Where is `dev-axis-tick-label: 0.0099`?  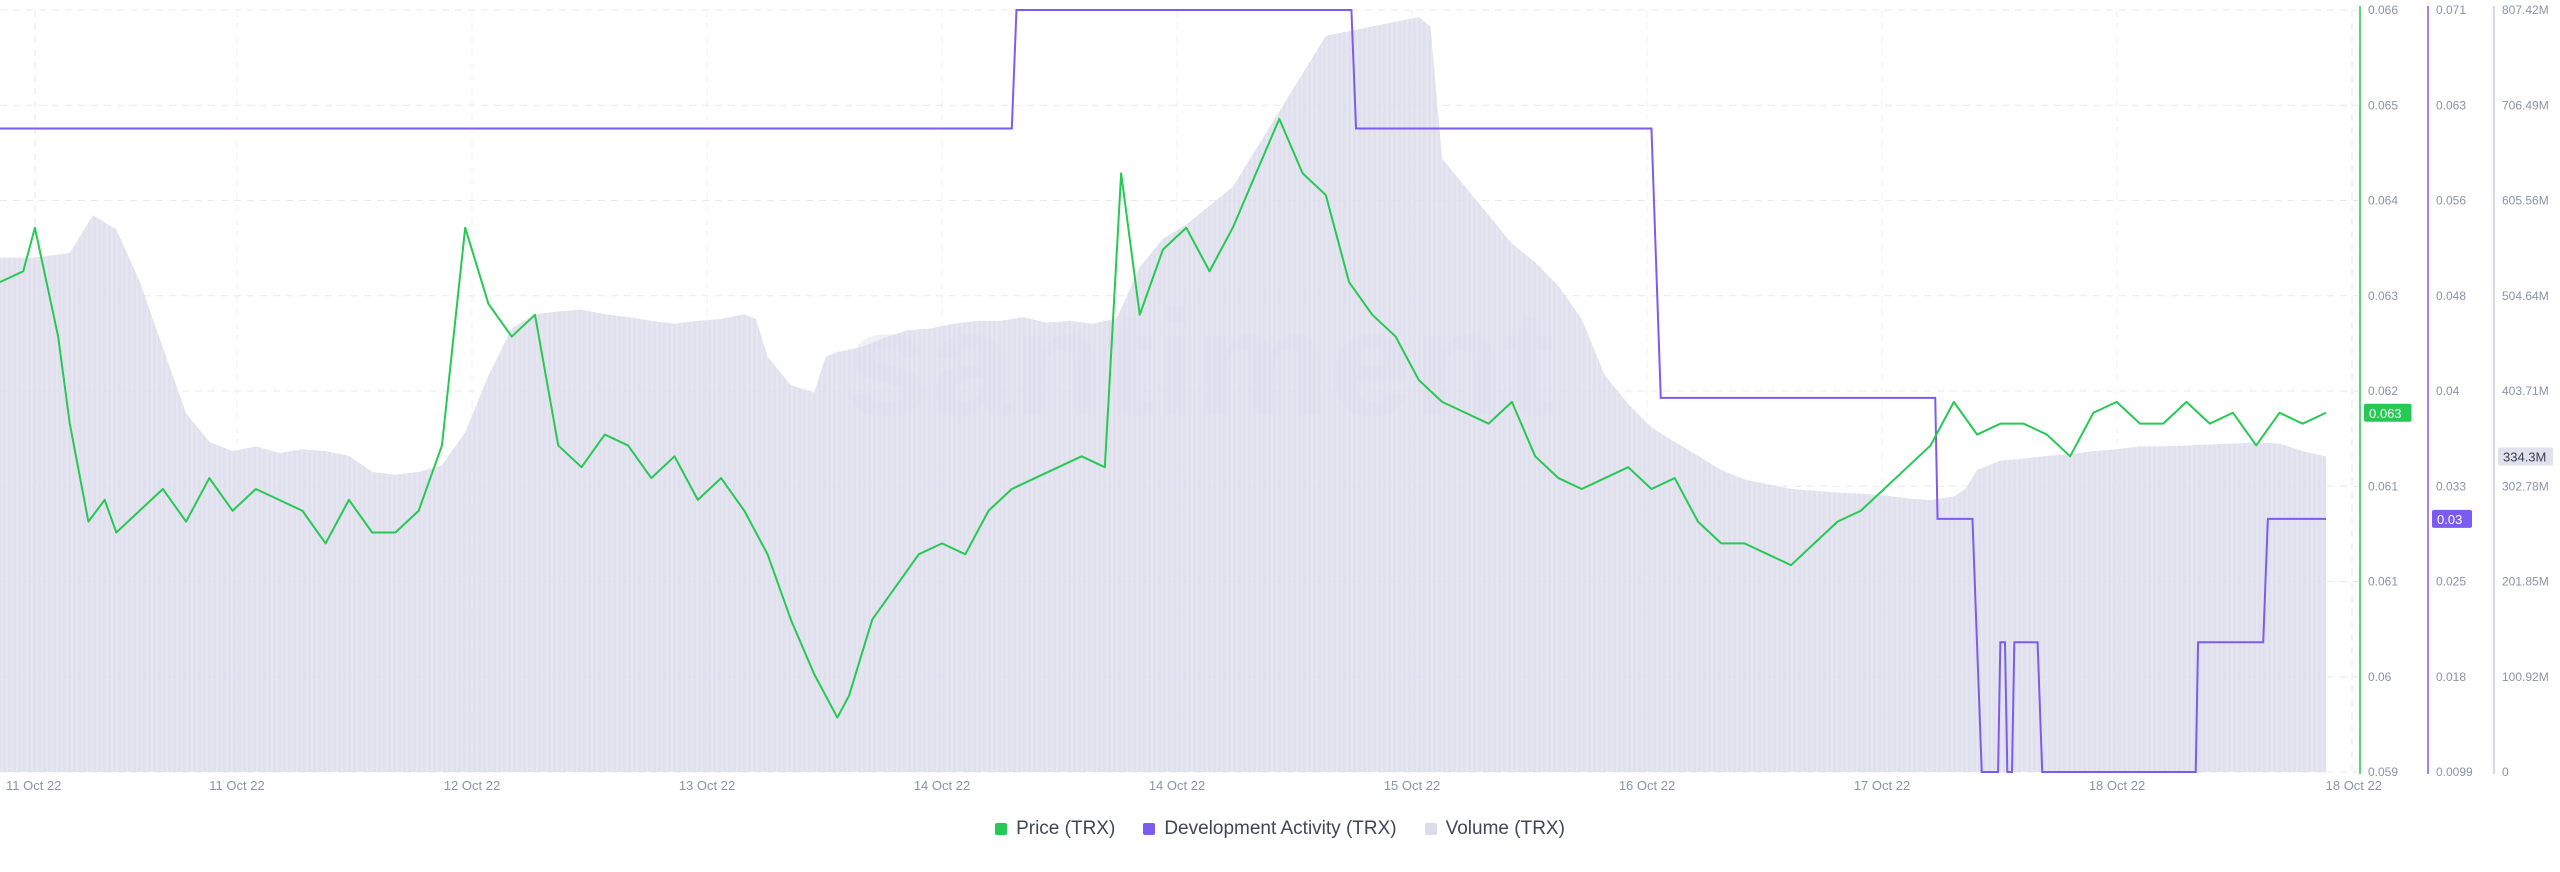
dev-axis-tick-label: 0.0099 is located at coordinates (2454, 772).